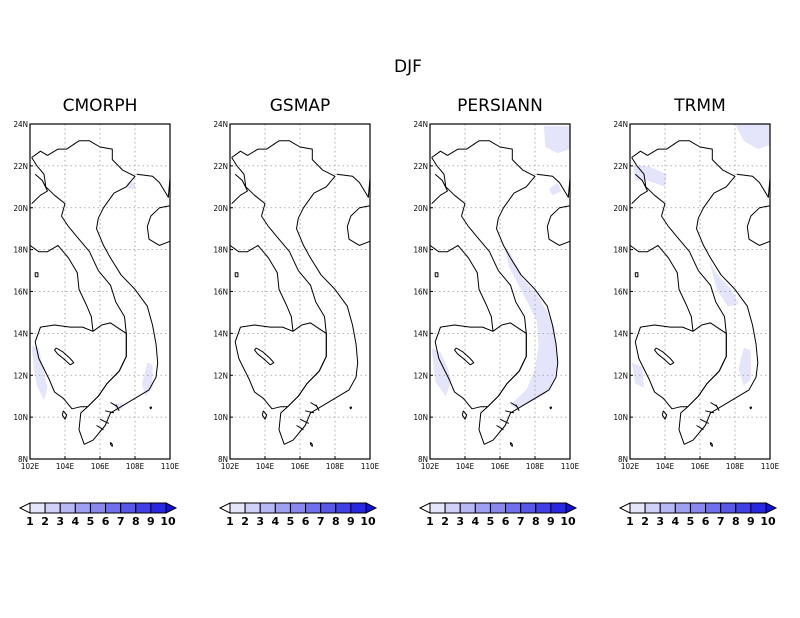 This screenshot has height=618, width=800. Describe the element at coordinates (536, 521) in the screenshot. I see `colorbar-label: 8` at that location.